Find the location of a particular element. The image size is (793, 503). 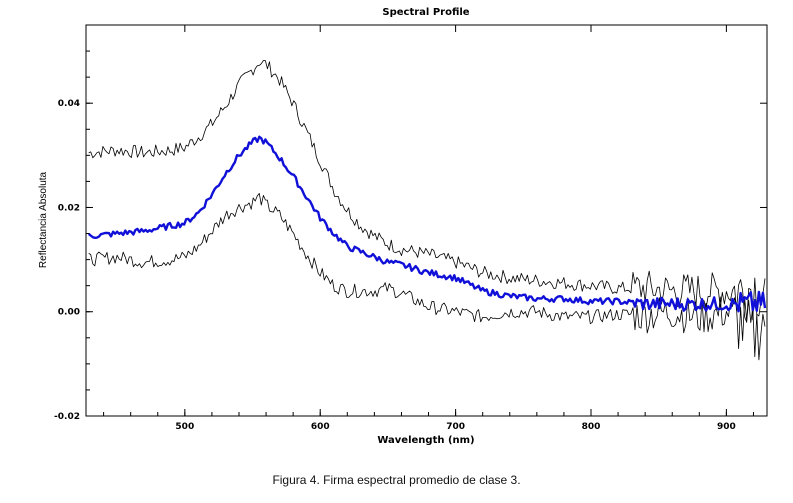

x-tick-label: 900 is located at coordinates (726, 427).